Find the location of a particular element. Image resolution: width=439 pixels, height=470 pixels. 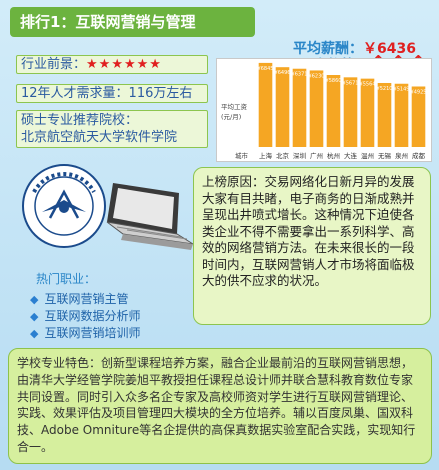

bar-value-label: ¥5210 is located at coordinates (385, 89).